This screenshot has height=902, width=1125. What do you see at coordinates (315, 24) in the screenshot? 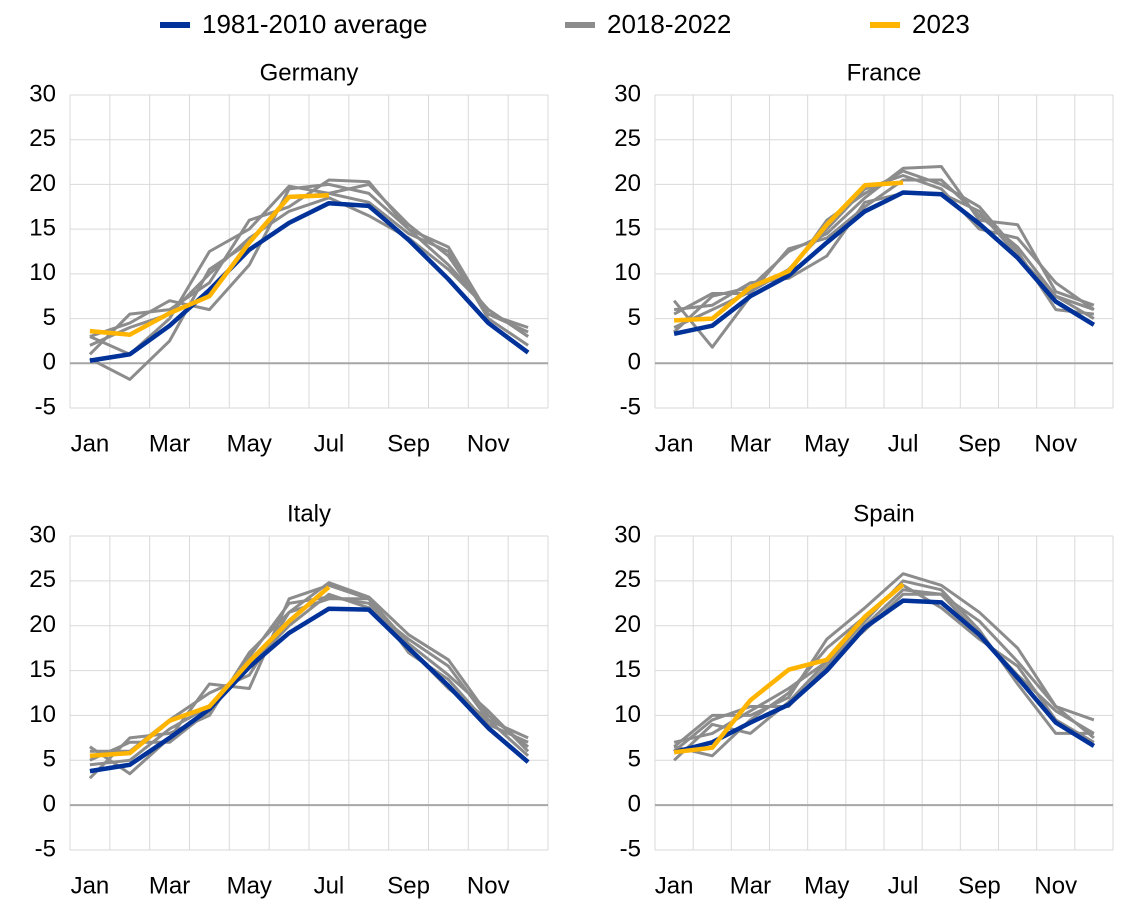
I see `legend-label: 1981-2010 average` at bounding box center [315, 24].